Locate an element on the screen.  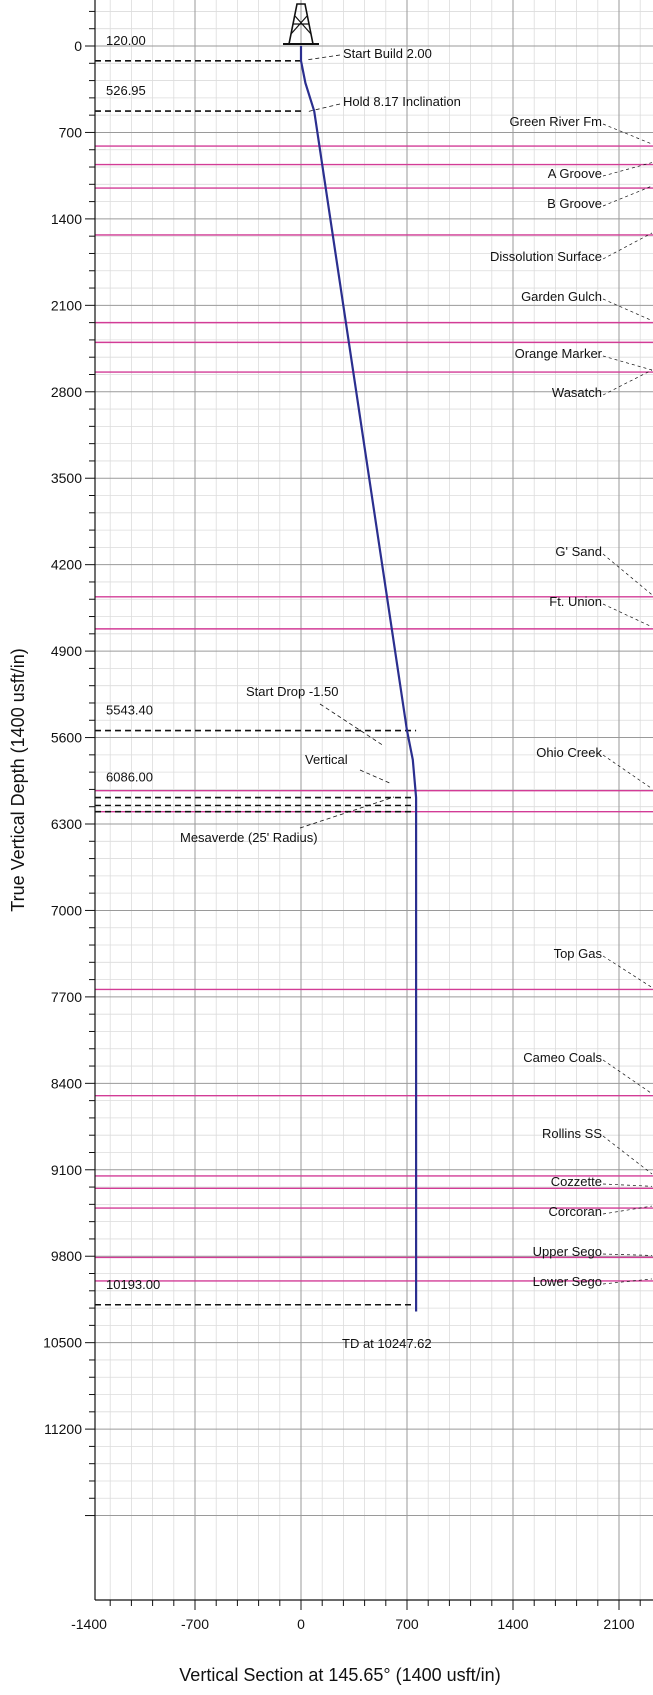
event-annotation: Mesaverde (25' Radius) is located at coordinates (249, 837).